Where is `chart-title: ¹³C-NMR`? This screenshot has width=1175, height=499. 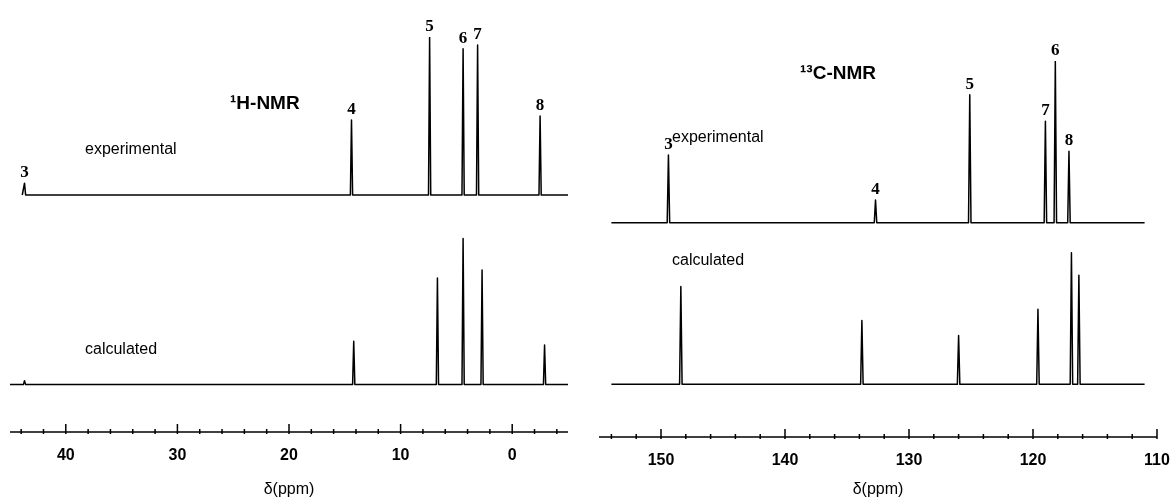
chart-title: ¹³C-NMR is located at coordinates (838, 73).